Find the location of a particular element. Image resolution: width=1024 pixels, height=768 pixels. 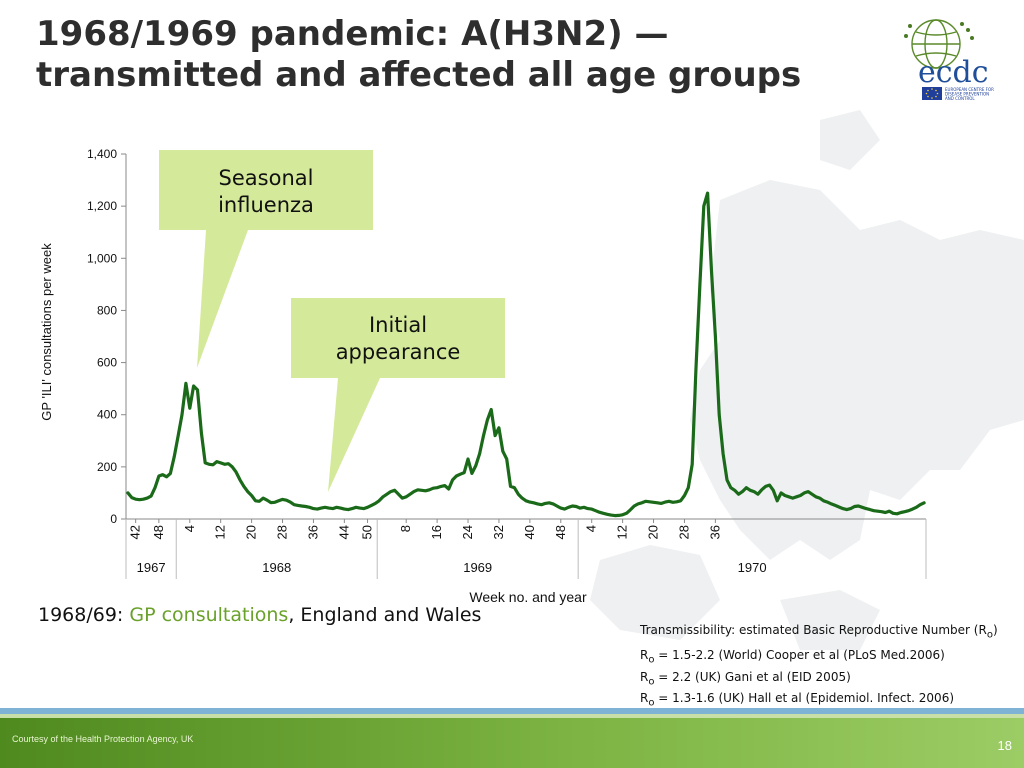

footer-stripe-light is located at coordinates (512, 716).